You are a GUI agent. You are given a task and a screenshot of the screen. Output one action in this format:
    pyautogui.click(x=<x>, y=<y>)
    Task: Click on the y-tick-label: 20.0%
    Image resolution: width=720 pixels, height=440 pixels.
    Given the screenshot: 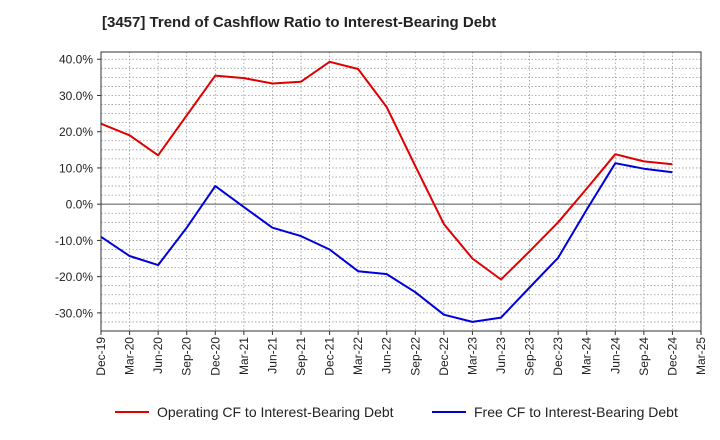 What is the action you would take?
    pyautogui.click(x=76, y=132)
    